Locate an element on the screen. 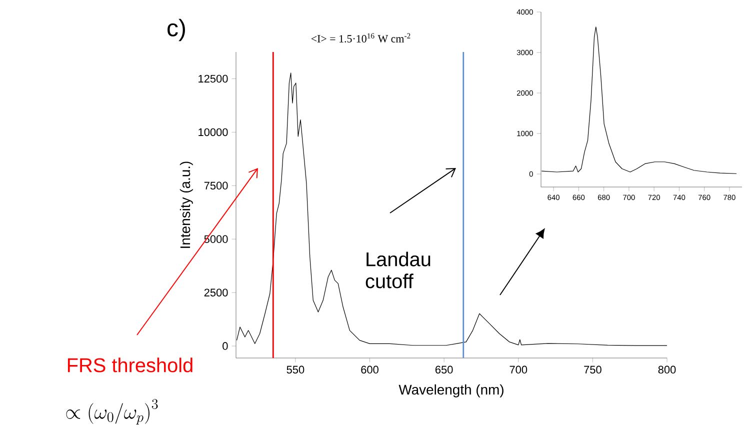 This screenshot has height=440, width=745. x-tick-label: 750 is located at coordinates (593, 370).